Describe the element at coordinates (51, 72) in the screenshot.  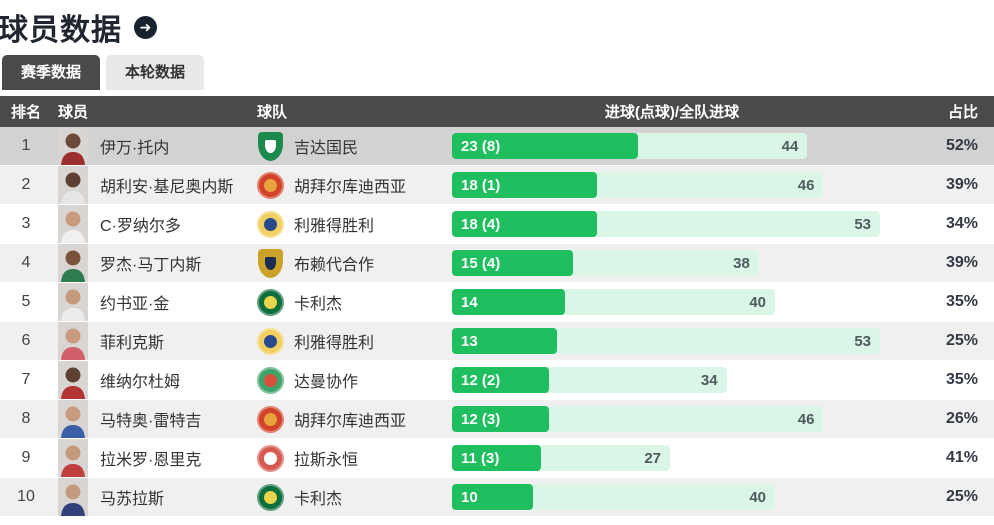
I see `tab-season-data: 赛季数据` at that location.